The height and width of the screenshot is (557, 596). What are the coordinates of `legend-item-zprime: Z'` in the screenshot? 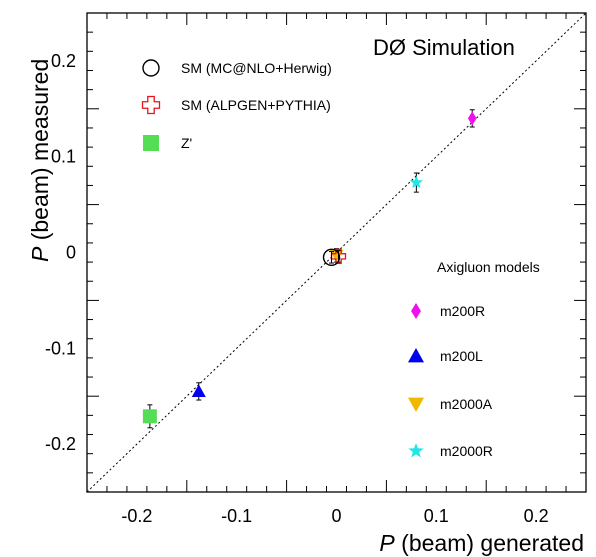 It's located at (167, 143).